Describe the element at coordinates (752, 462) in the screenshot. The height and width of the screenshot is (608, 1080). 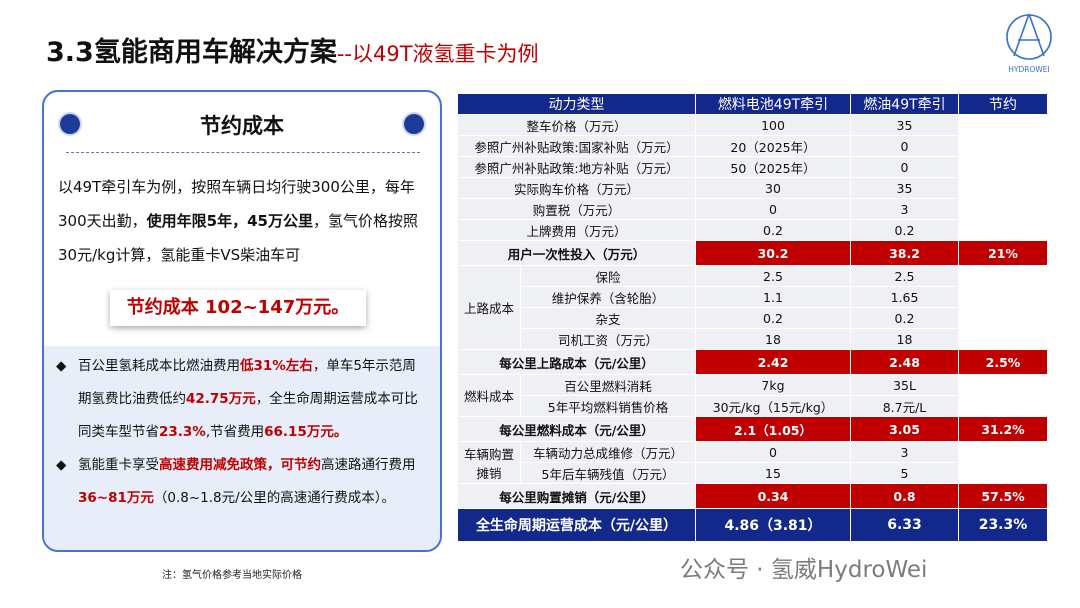
I see `row: 车辆购置摊销 车辆动力总成维修（万元） 0 3` at that location.